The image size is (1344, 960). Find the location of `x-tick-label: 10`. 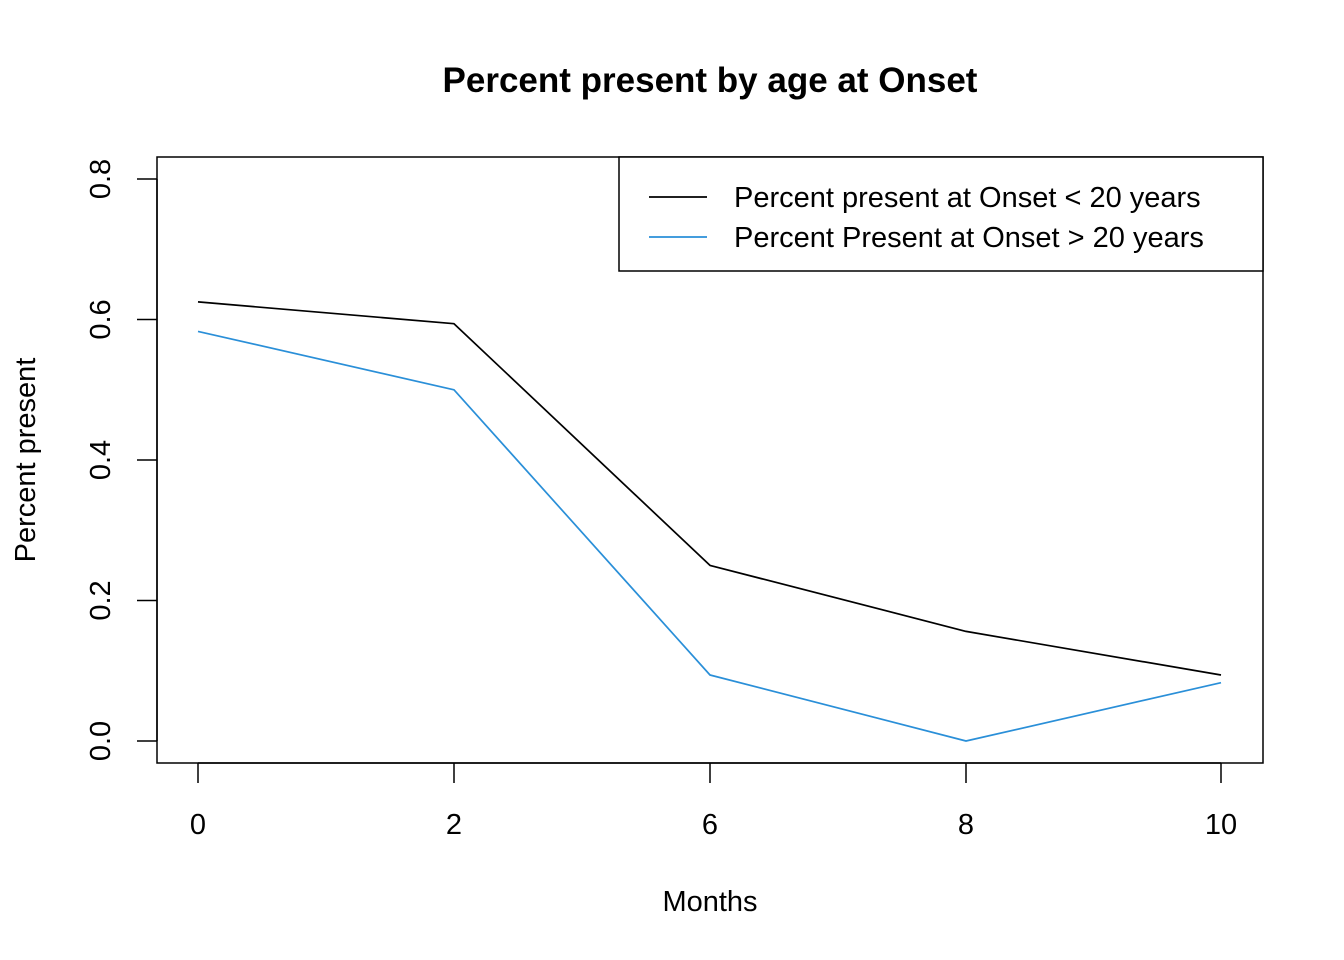

x-tick-label: 10 is located at coordinates (1221, 825).